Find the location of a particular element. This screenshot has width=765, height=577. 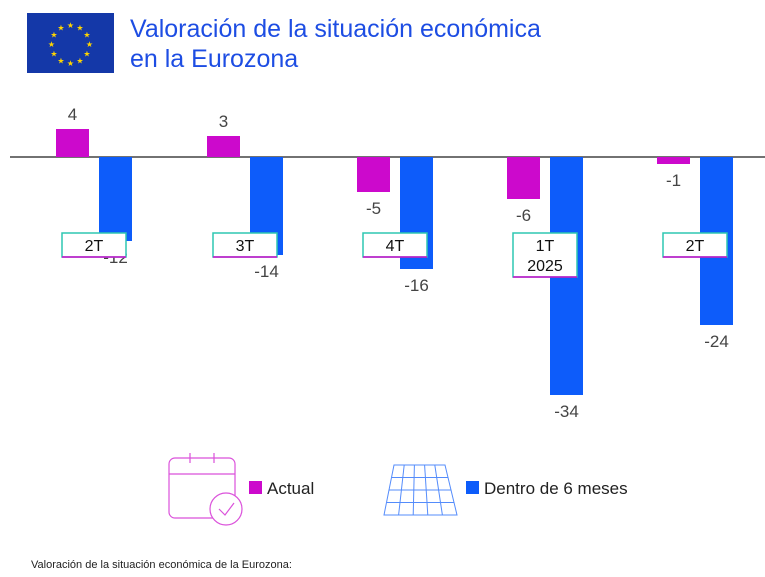

category-label-text: 3T is located at coordinates (245, 246).